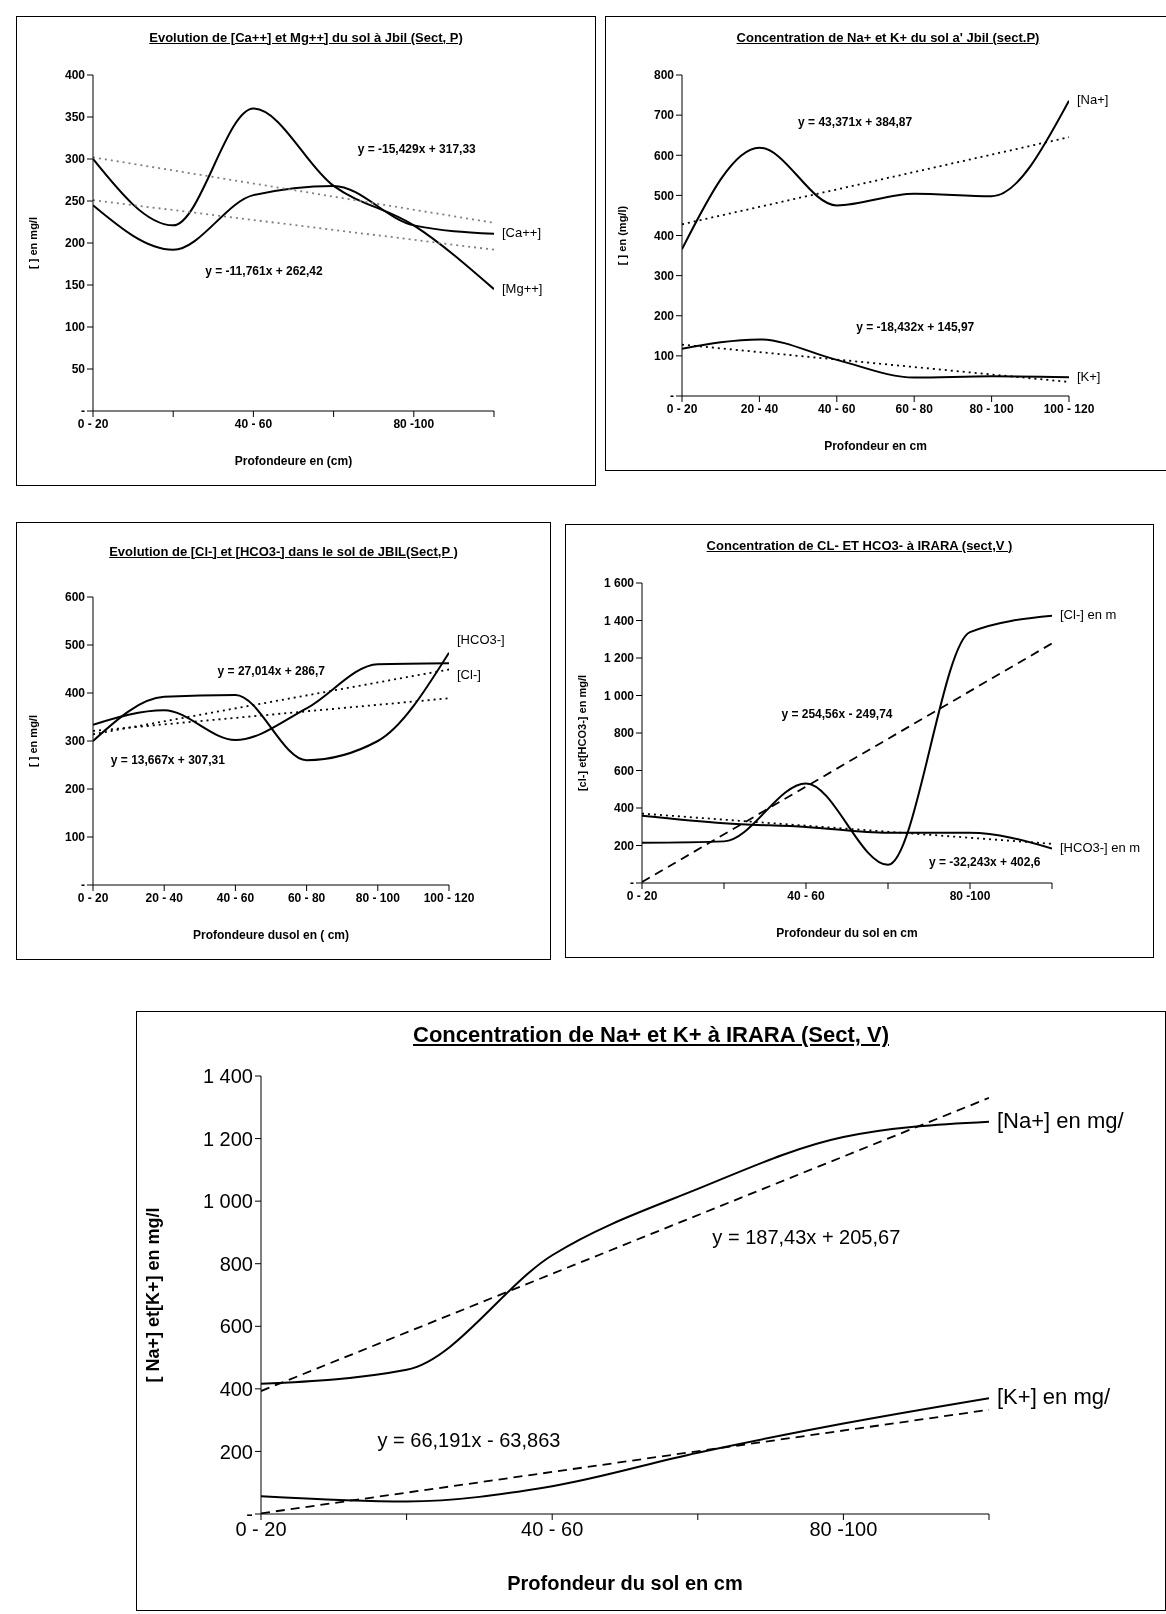  What do you see at coordinates (581, 733) in the screenshot?
I see `y-axis-title: [cl-] et[HCO3-] en mg/l` at bounding box center [581, 733].